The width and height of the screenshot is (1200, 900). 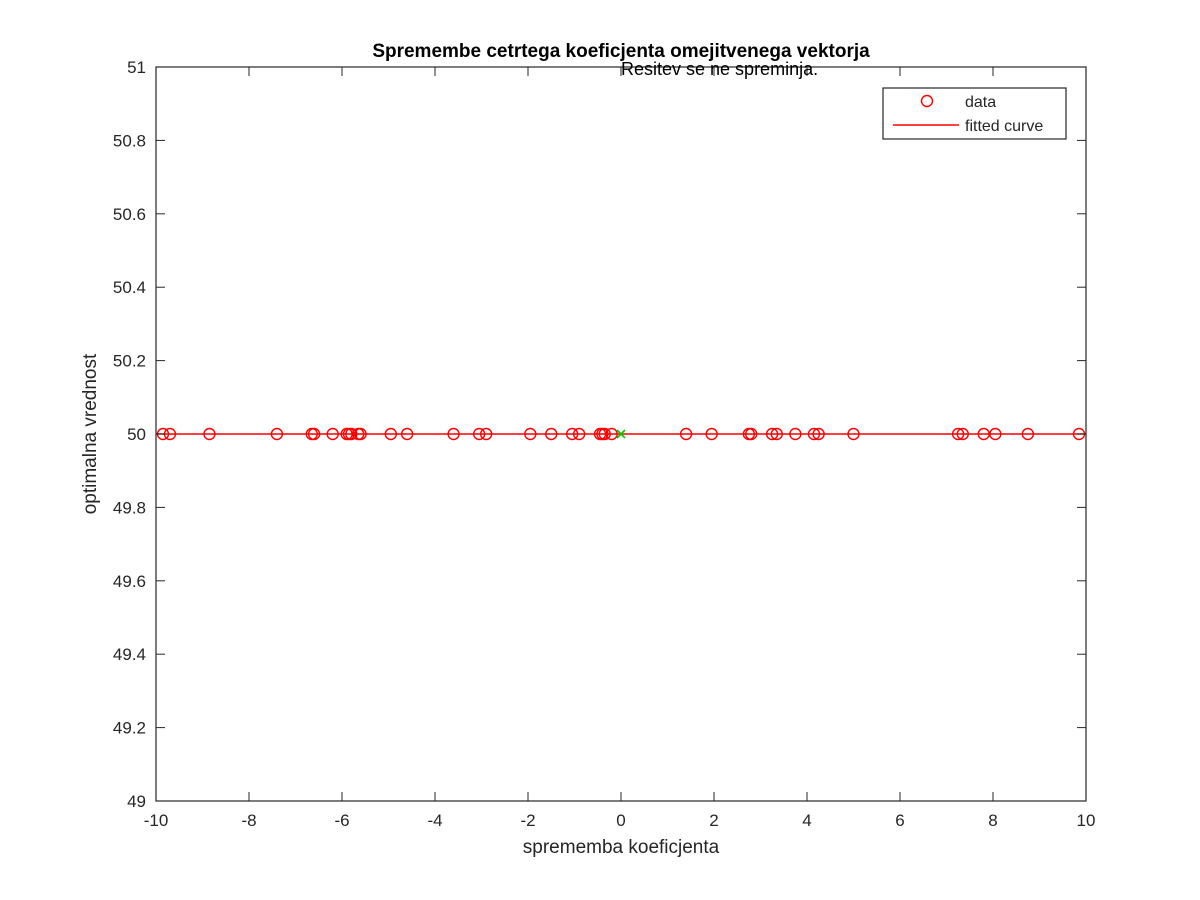 What do you see at coordinates (129, 214) in the screenshot?
I see `y-tick-label: 50.6` at bounding box center [129, 214].